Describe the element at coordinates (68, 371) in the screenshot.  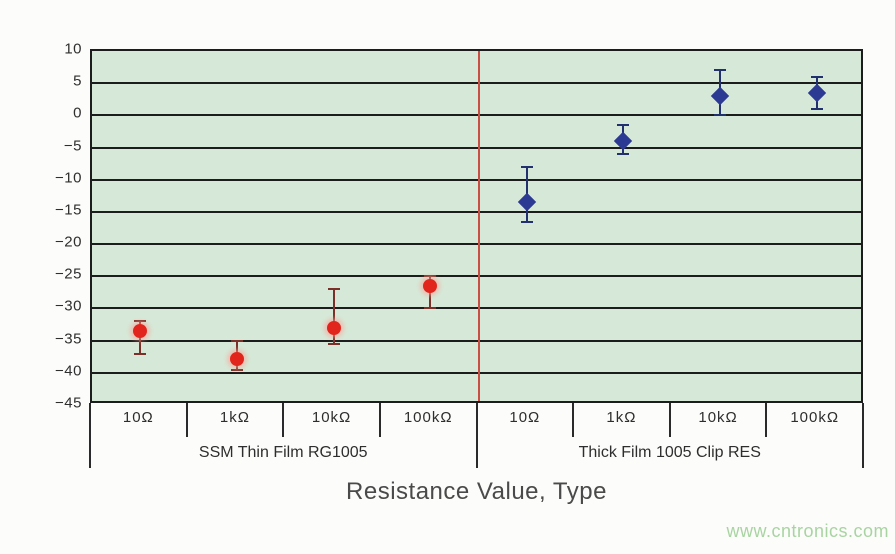
I see `y-tick-label: −40` at that location.